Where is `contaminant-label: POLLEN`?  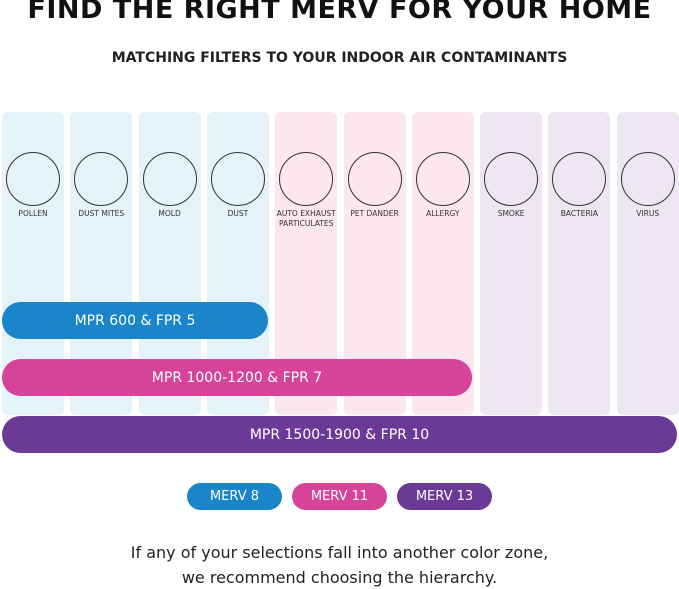 contaminant-label: POLLEN is located at coordinates (33, 213).